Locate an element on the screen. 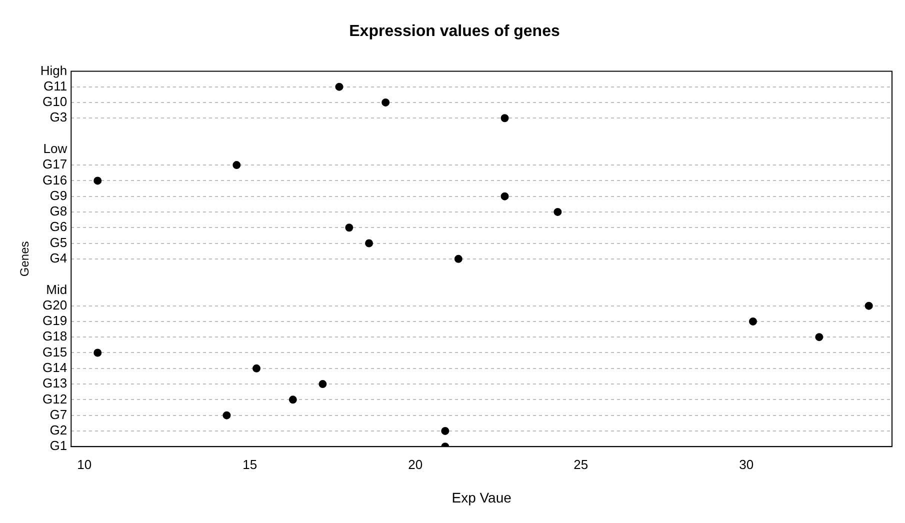 This screenshot has height=523, width=905. y-tick-label: G7 is located at coordinates (59, 414).